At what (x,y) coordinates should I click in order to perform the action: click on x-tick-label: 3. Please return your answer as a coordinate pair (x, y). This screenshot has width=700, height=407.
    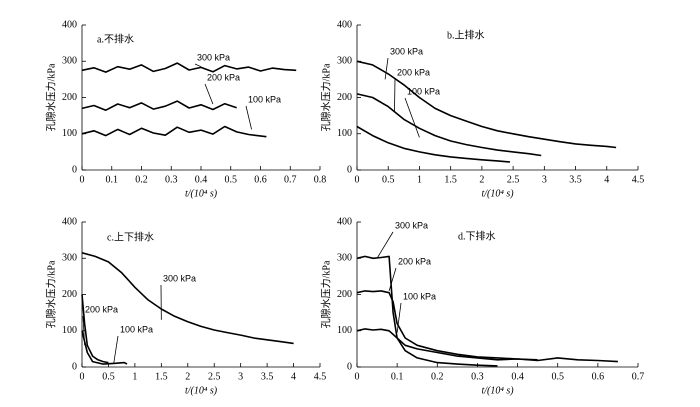
    Looking at the image, I should click on (240, 376).